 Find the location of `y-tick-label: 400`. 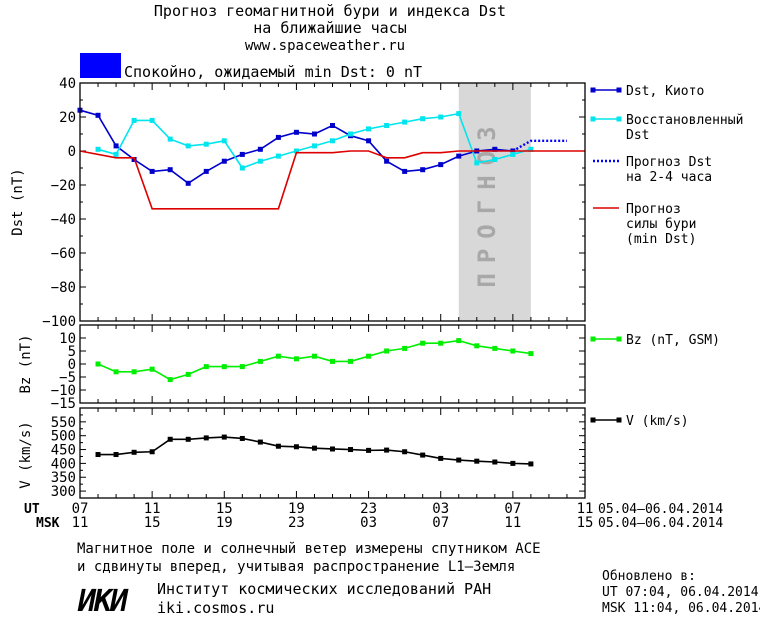

y-tick-label: 400 is located at coordinates (63, 464).